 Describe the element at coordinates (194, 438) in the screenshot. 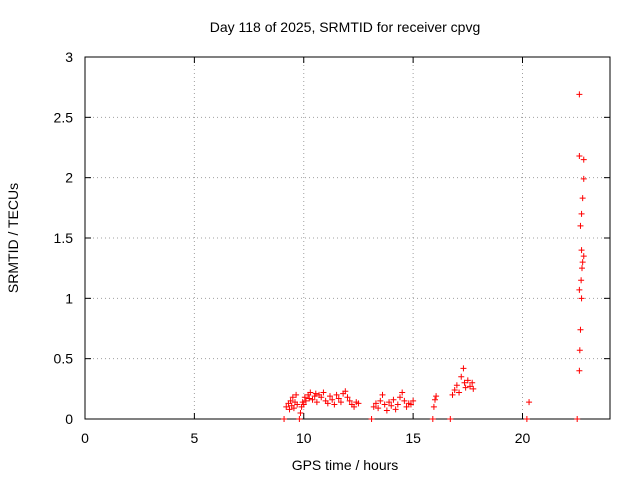

I see `x-tick-label: 5` at that location.